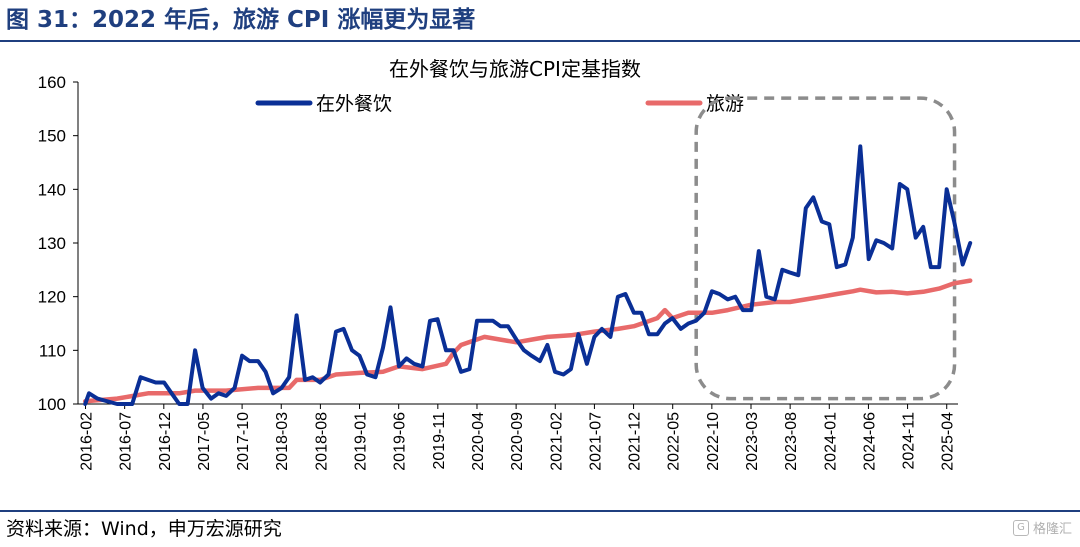  What do you see at coordinates (52, 297) in the screenshot?
I see `y-tick-label: 120` at bounding box center [52, 297].